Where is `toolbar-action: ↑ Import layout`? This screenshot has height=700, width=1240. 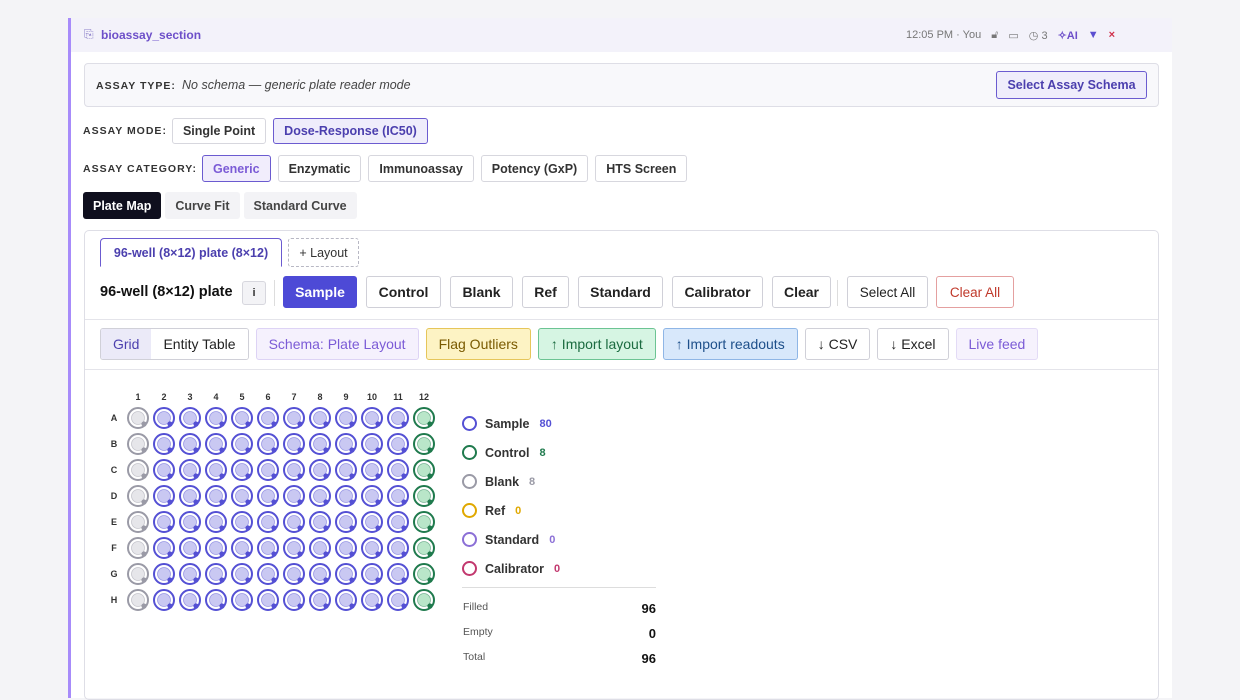
toolbar-action: ↑ Import layout is located at coordinates (596, 344).